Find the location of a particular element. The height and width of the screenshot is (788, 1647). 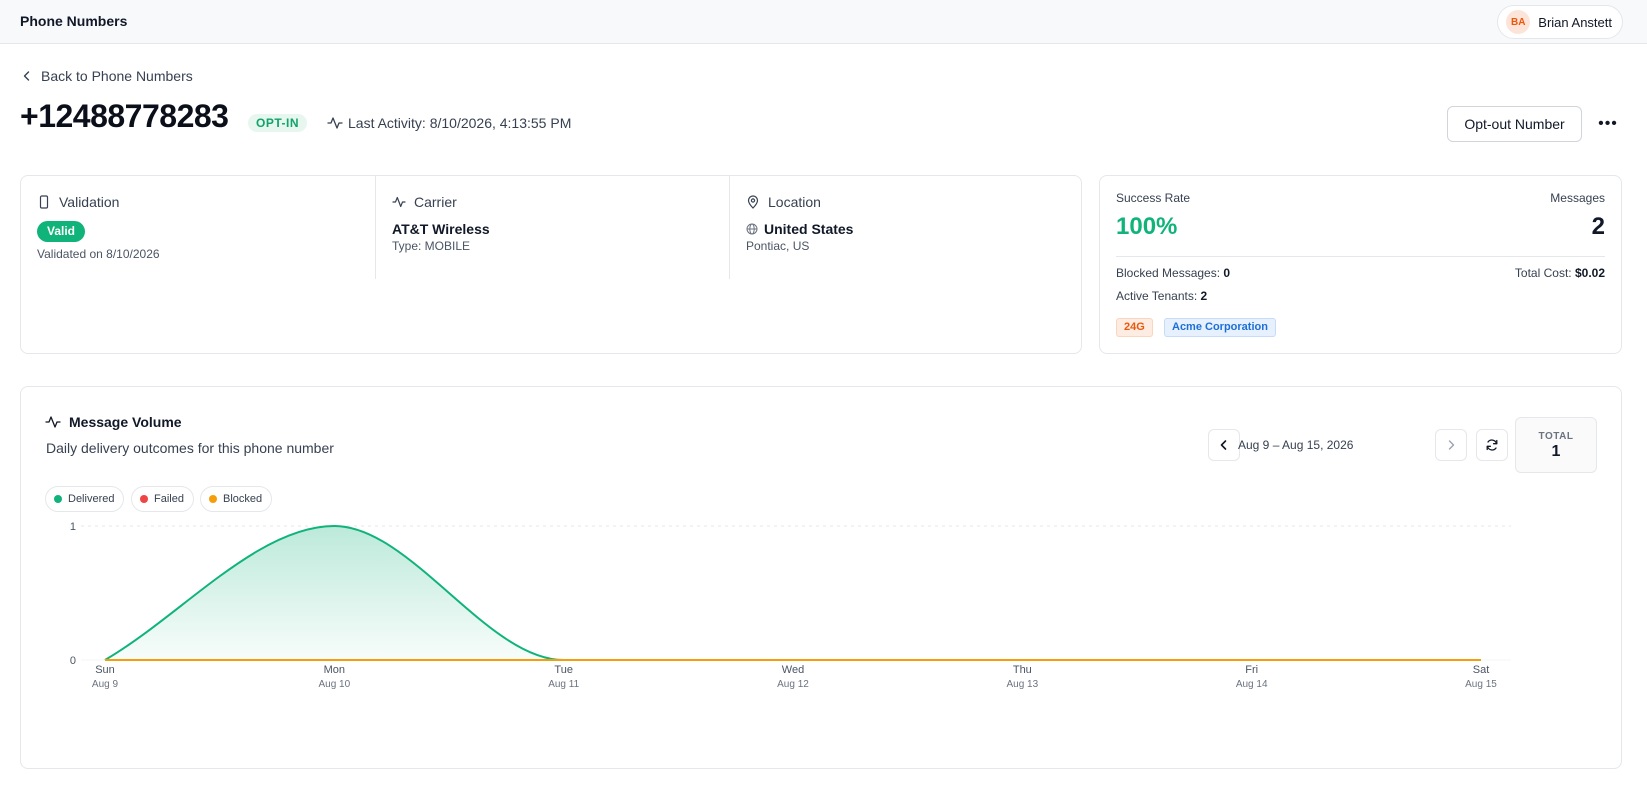

failed-dot is located at coordinates (144, 499).